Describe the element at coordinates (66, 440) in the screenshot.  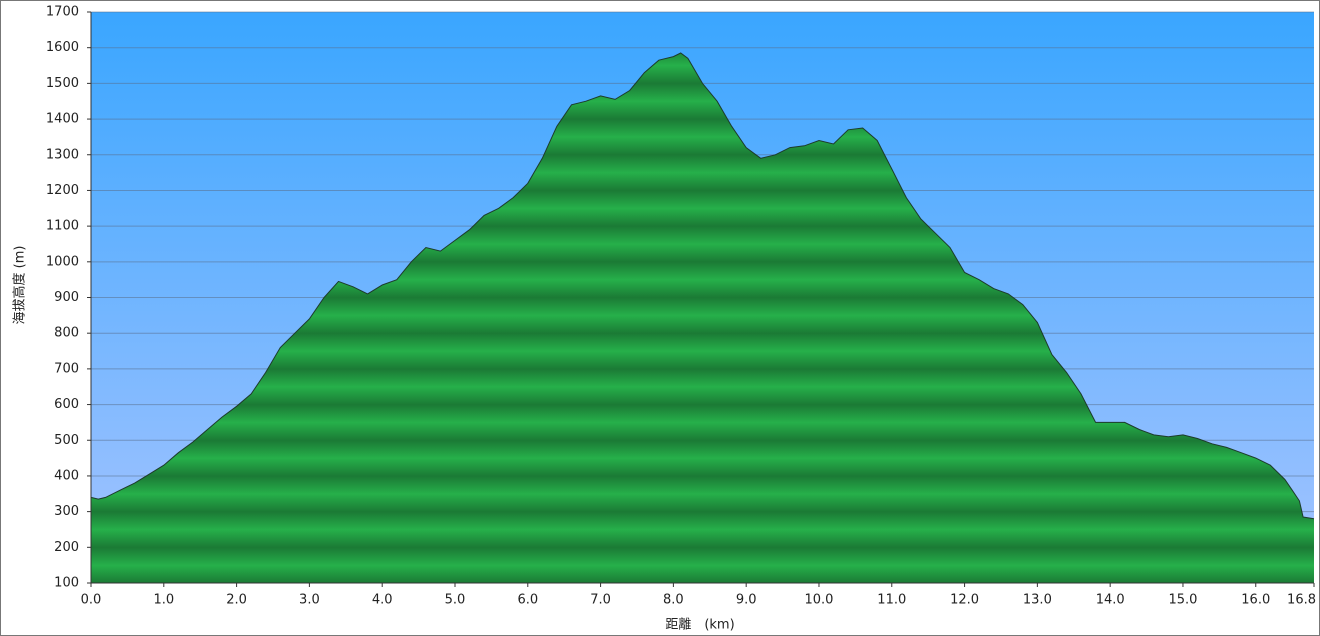
I see `y-tick-label: 500` at that location.